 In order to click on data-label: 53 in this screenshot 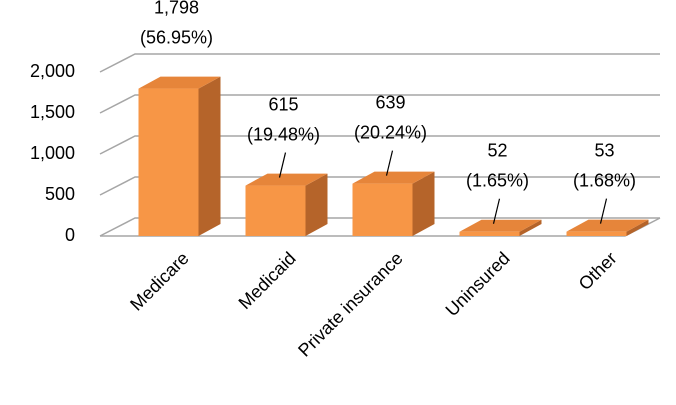, I will do `click(604, 150)`.